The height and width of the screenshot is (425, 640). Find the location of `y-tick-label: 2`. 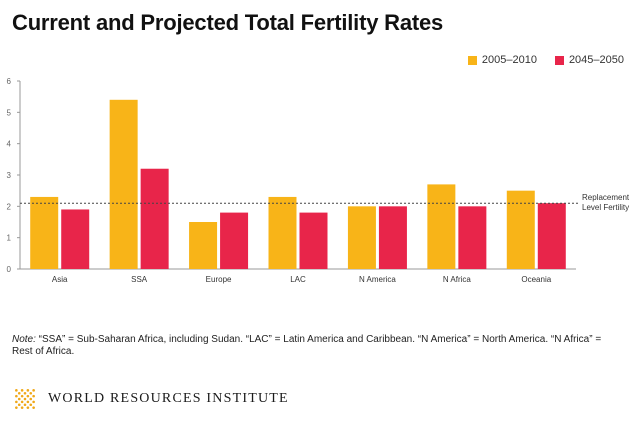

y-tick-label: 2 is located at coordinates (9, 206).